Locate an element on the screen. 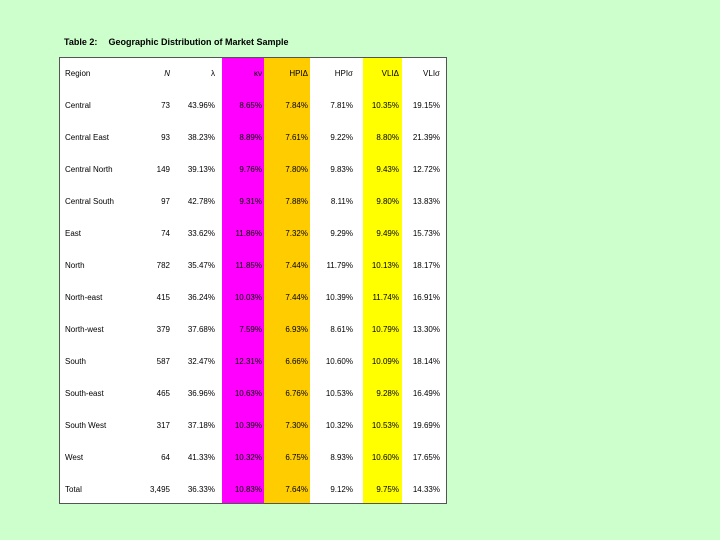 The image size is (720, 540). cell-vli-sigma: 17.65% is located at coordinates (426, 457).